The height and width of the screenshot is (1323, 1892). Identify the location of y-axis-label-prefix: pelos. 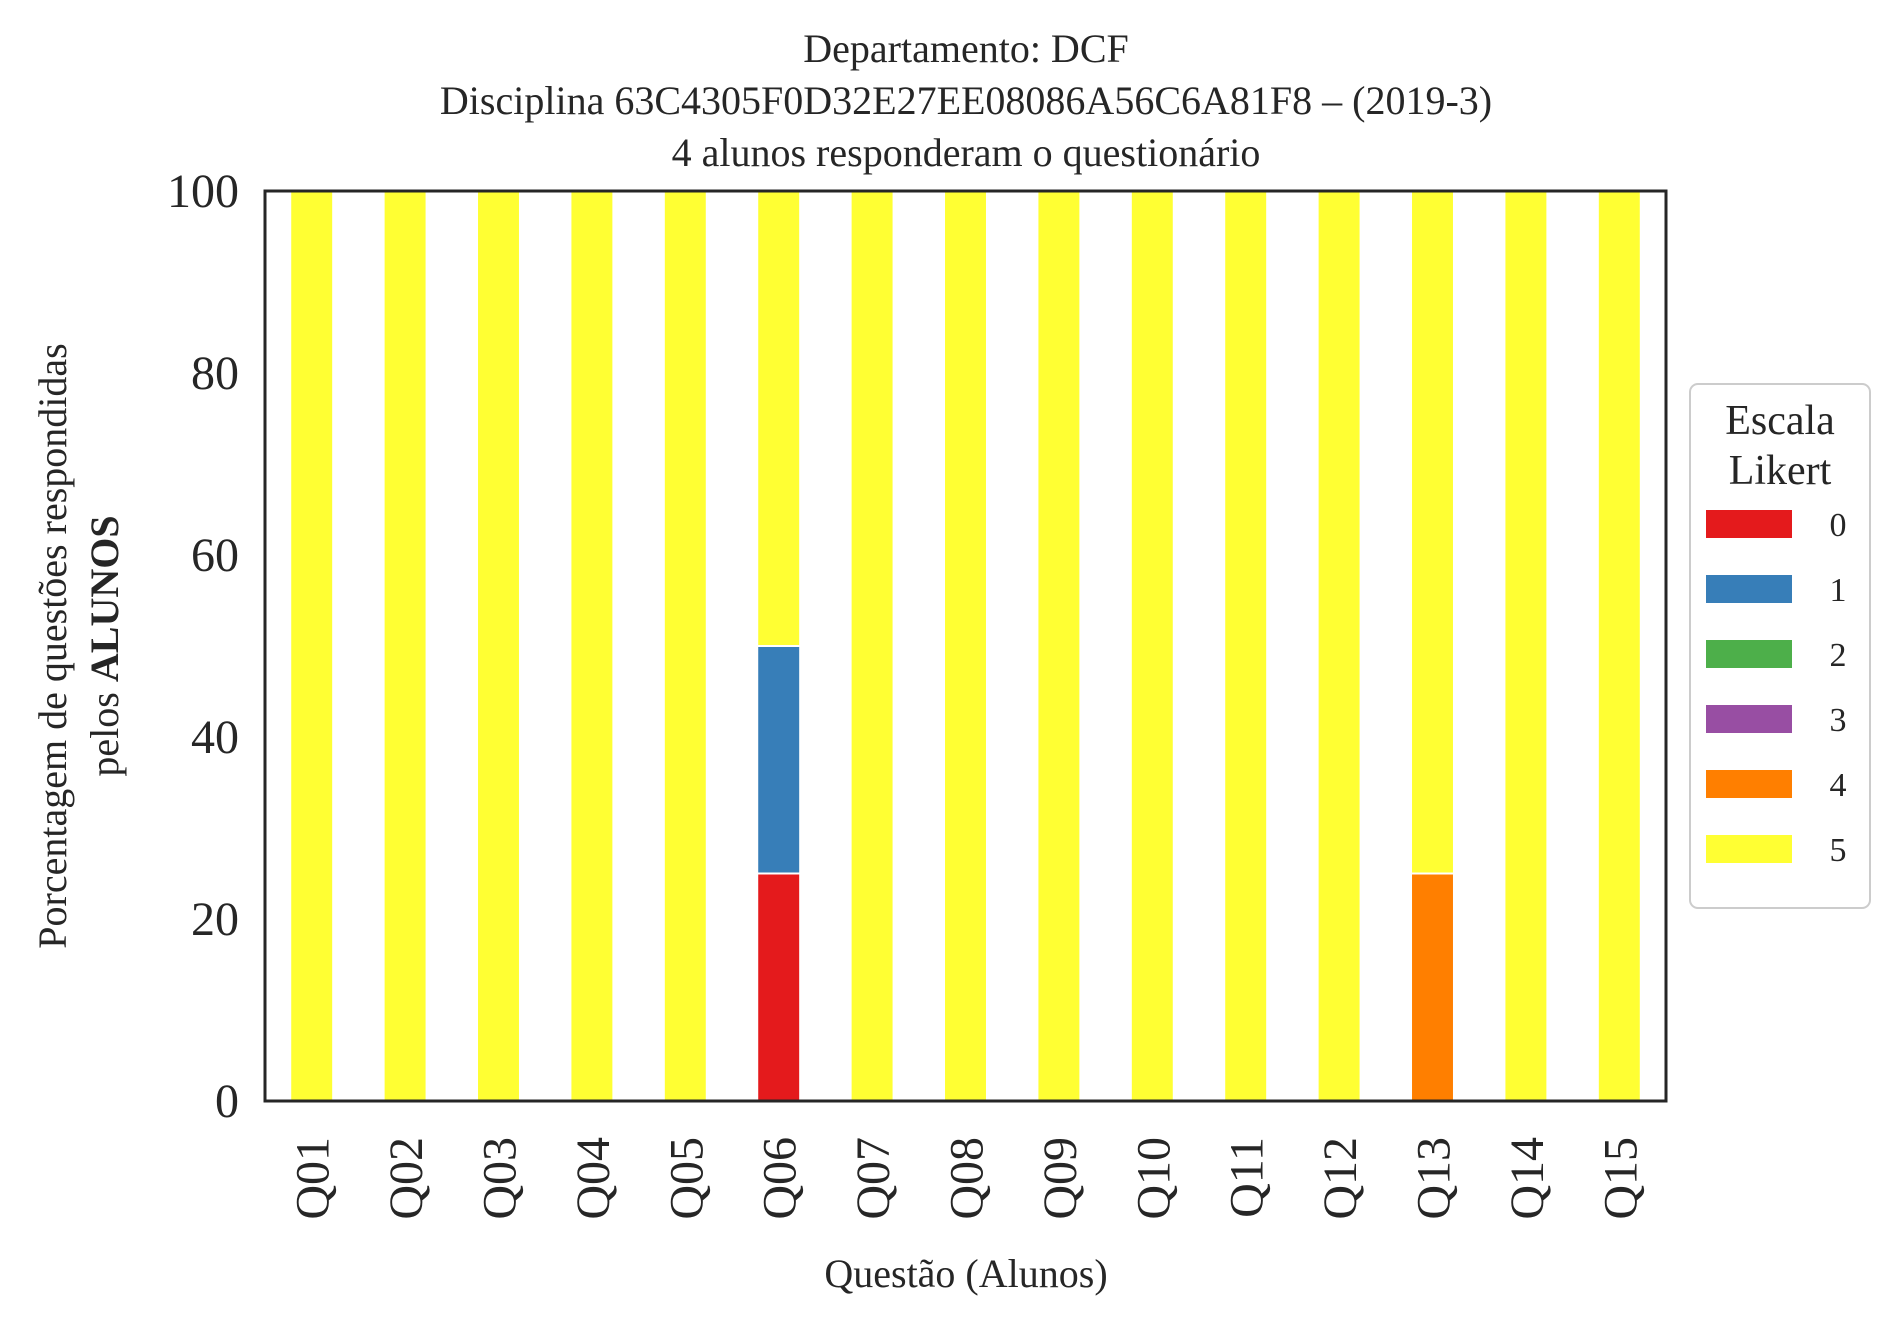
(104, 729).